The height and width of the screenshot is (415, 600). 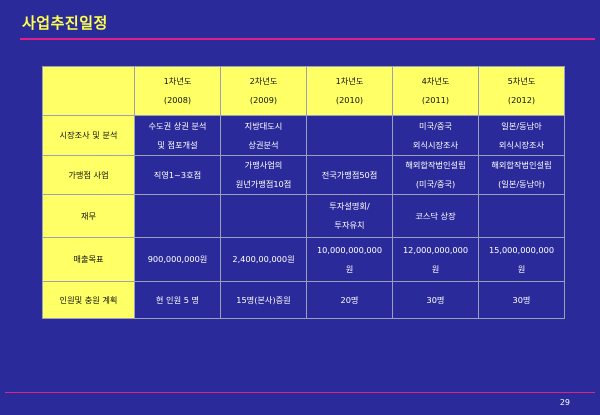 What do you see at coordinates (263, 184) in the screenshot?
I see `cell-line: 원년가맹점10점` at bounding box center [263, 184].